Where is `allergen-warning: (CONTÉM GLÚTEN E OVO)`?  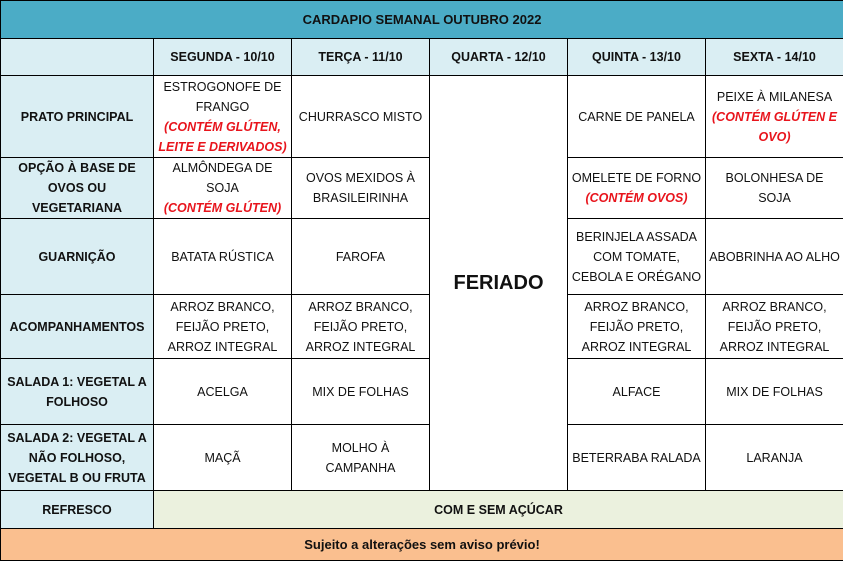
allergen-warning: (CONTÉM GLÚTEN E OVO) is located at coordinates (774, 127).